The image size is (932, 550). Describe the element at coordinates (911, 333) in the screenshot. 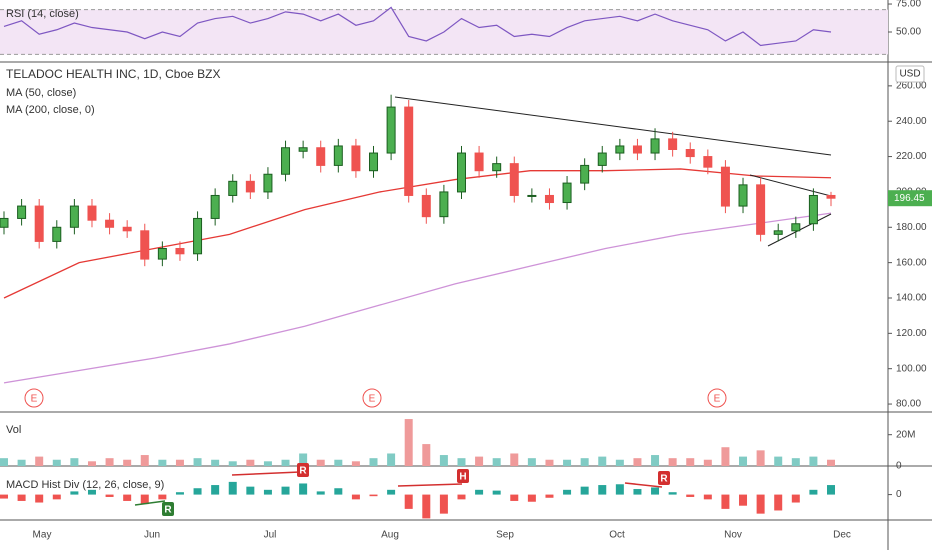

I see `y-tick-label: 120.00` at that location.